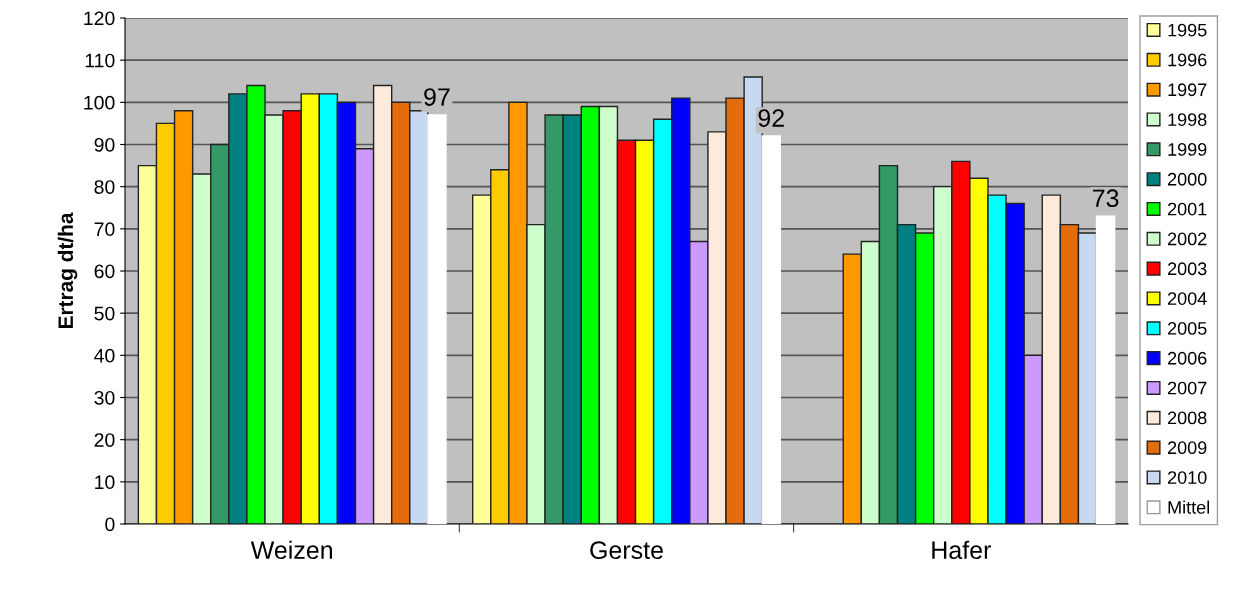  I want to click on legend-label: 2007, so click(1187, 388).